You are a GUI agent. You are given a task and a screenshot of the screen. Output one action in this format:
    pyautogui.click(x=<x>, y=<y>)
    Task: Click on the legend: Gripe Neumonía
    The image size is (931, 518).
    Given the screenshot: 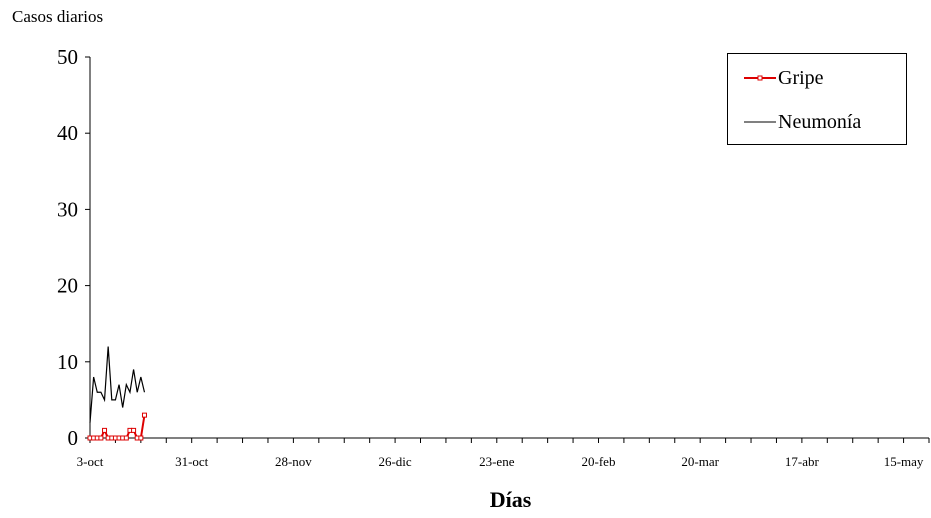 What is the action you would take?
    pyautogui.click(x=817, y=99)
    